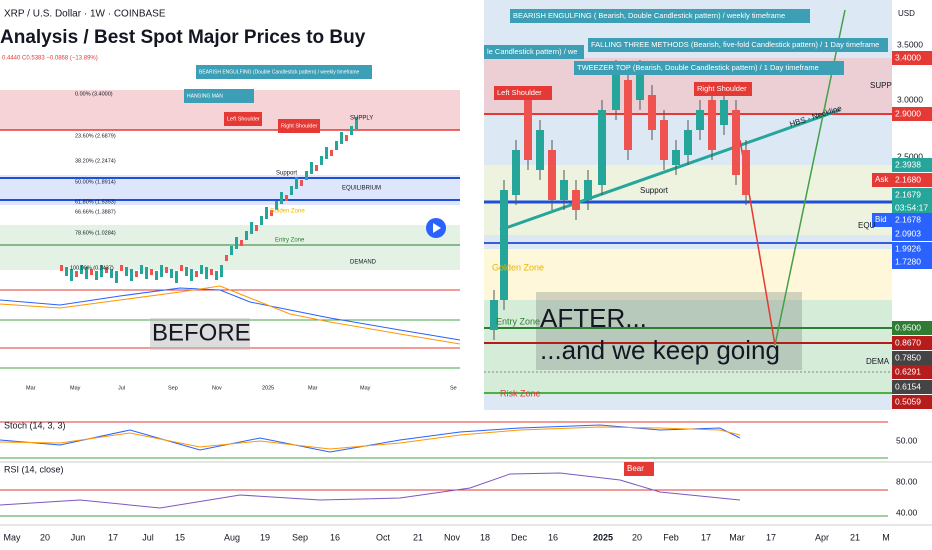  I want to click on entry-zone, so click(688, 347).